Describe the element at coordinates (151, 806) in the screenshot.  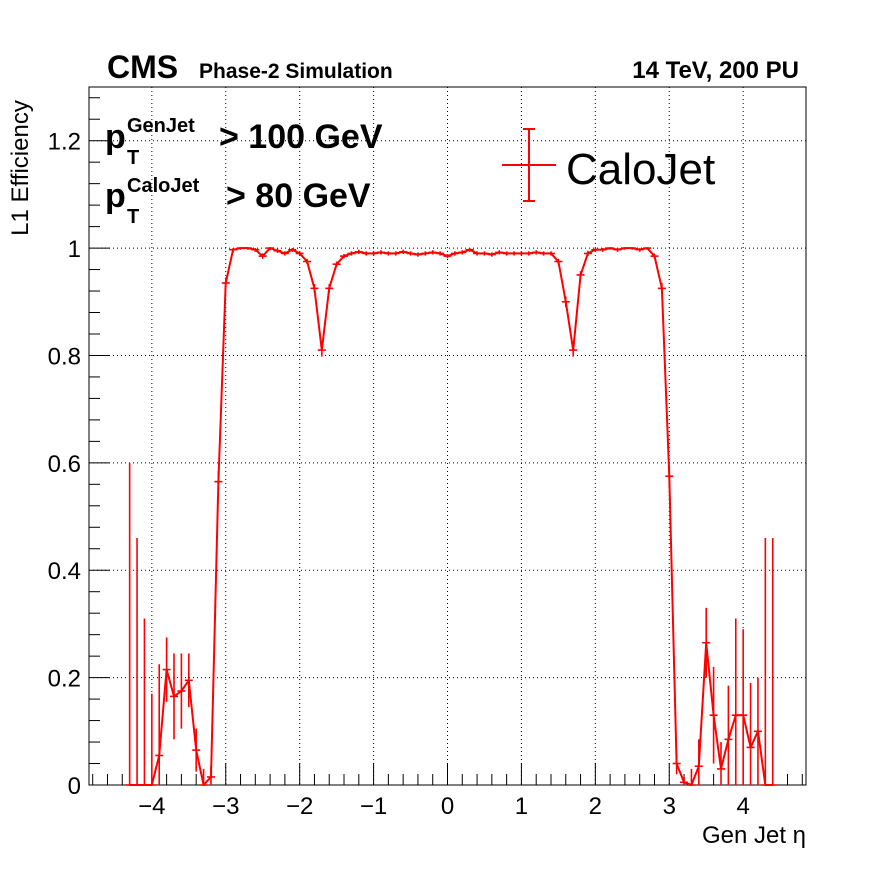
I see `x-tick-label: −4` at that location.